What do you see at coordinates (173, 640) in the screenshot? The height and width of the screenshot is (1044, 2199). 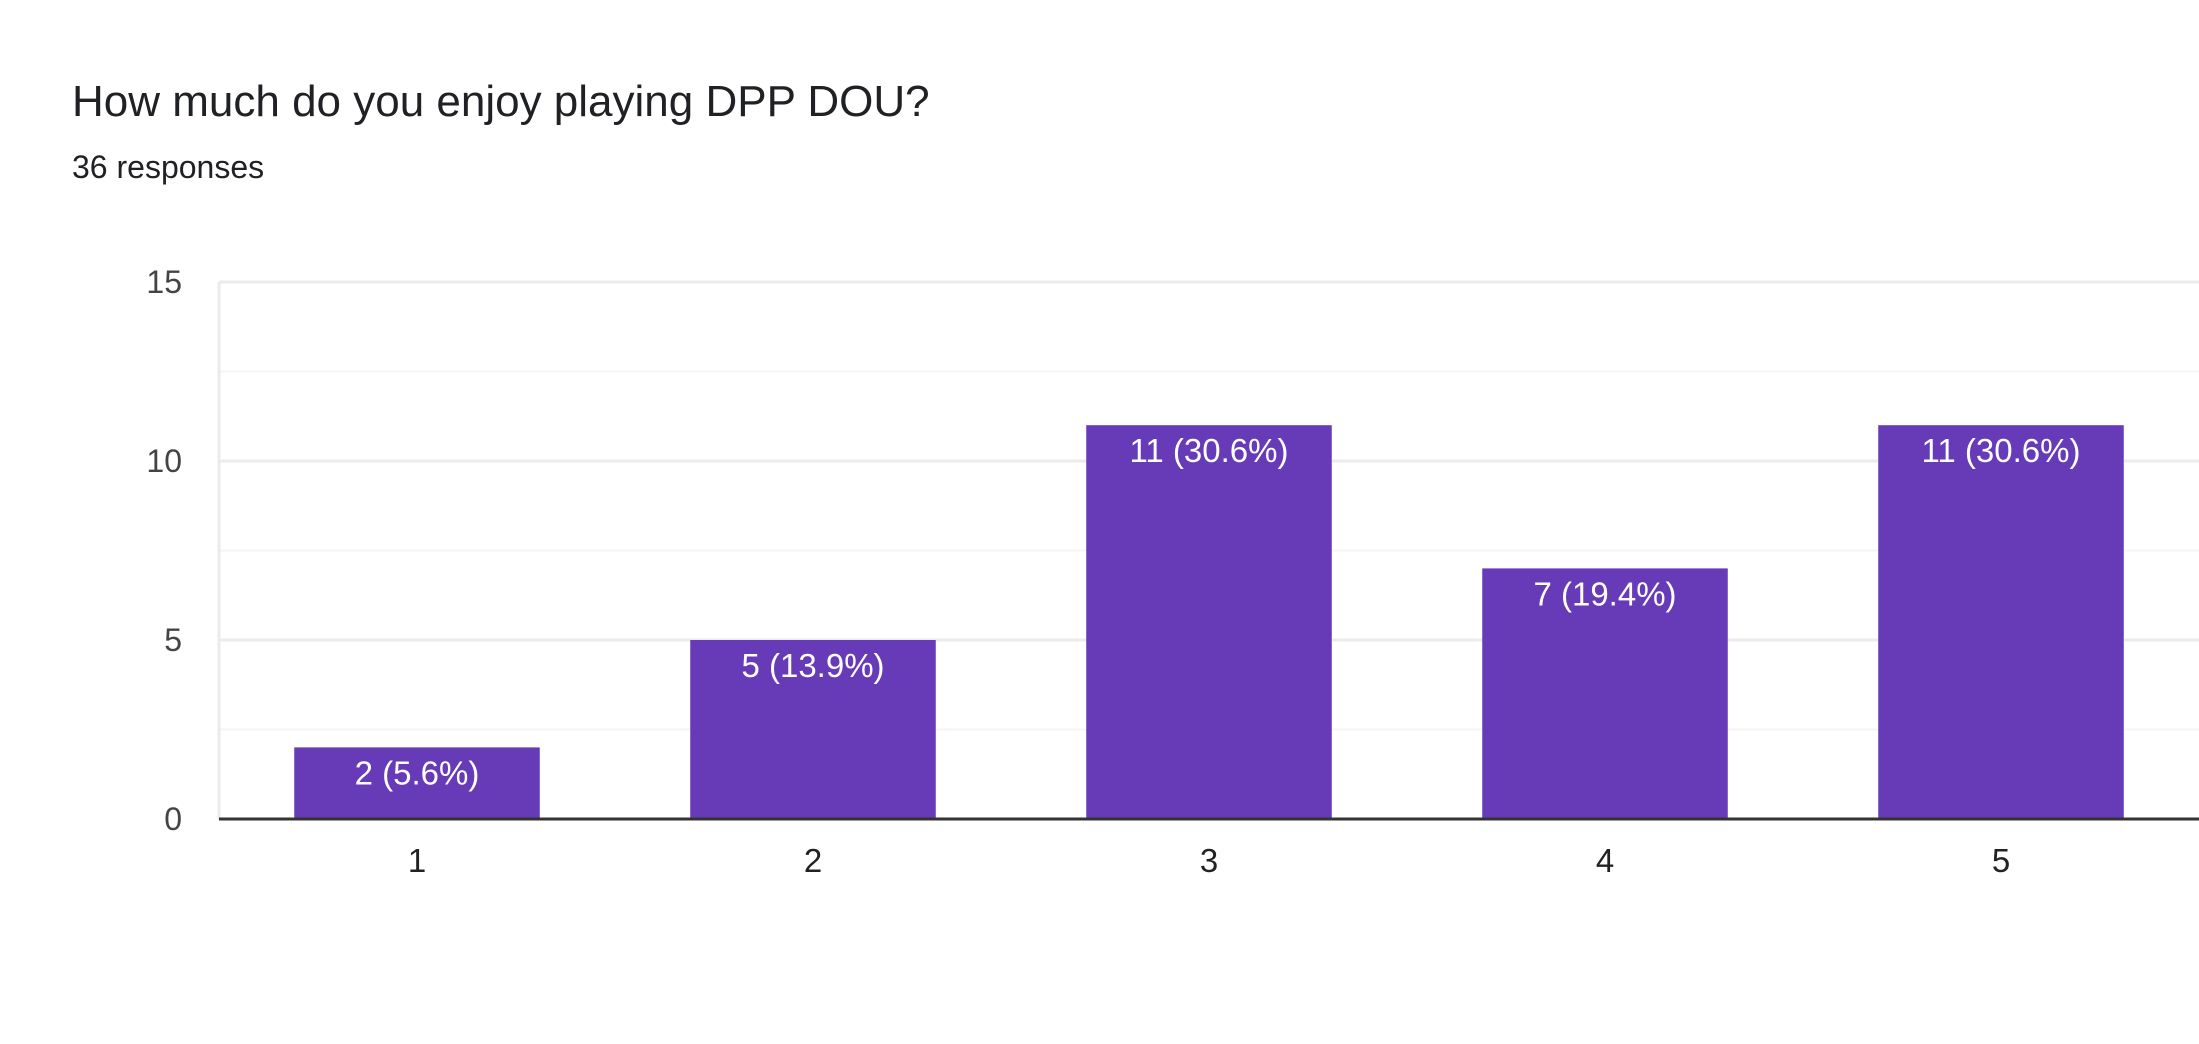 I see `y-tick-label: 5` at bounding box center [173, 640].